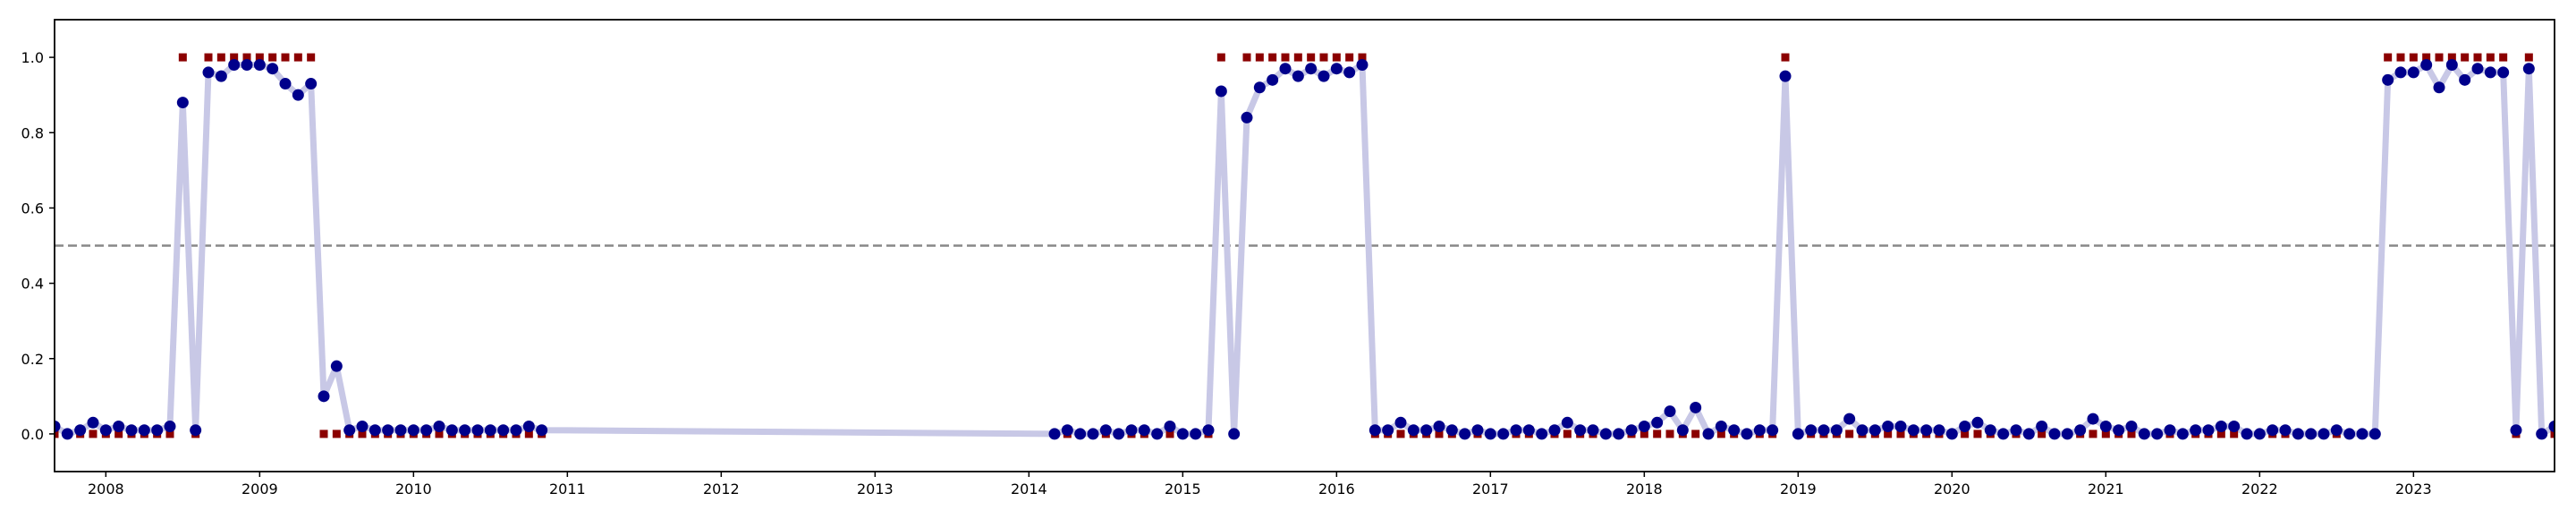 The height and width of the screenshot is (519, 2576). Describe the element at coordinates (2106, 489) in the screenshot. I see `x-tick-label: 2021` at that location.